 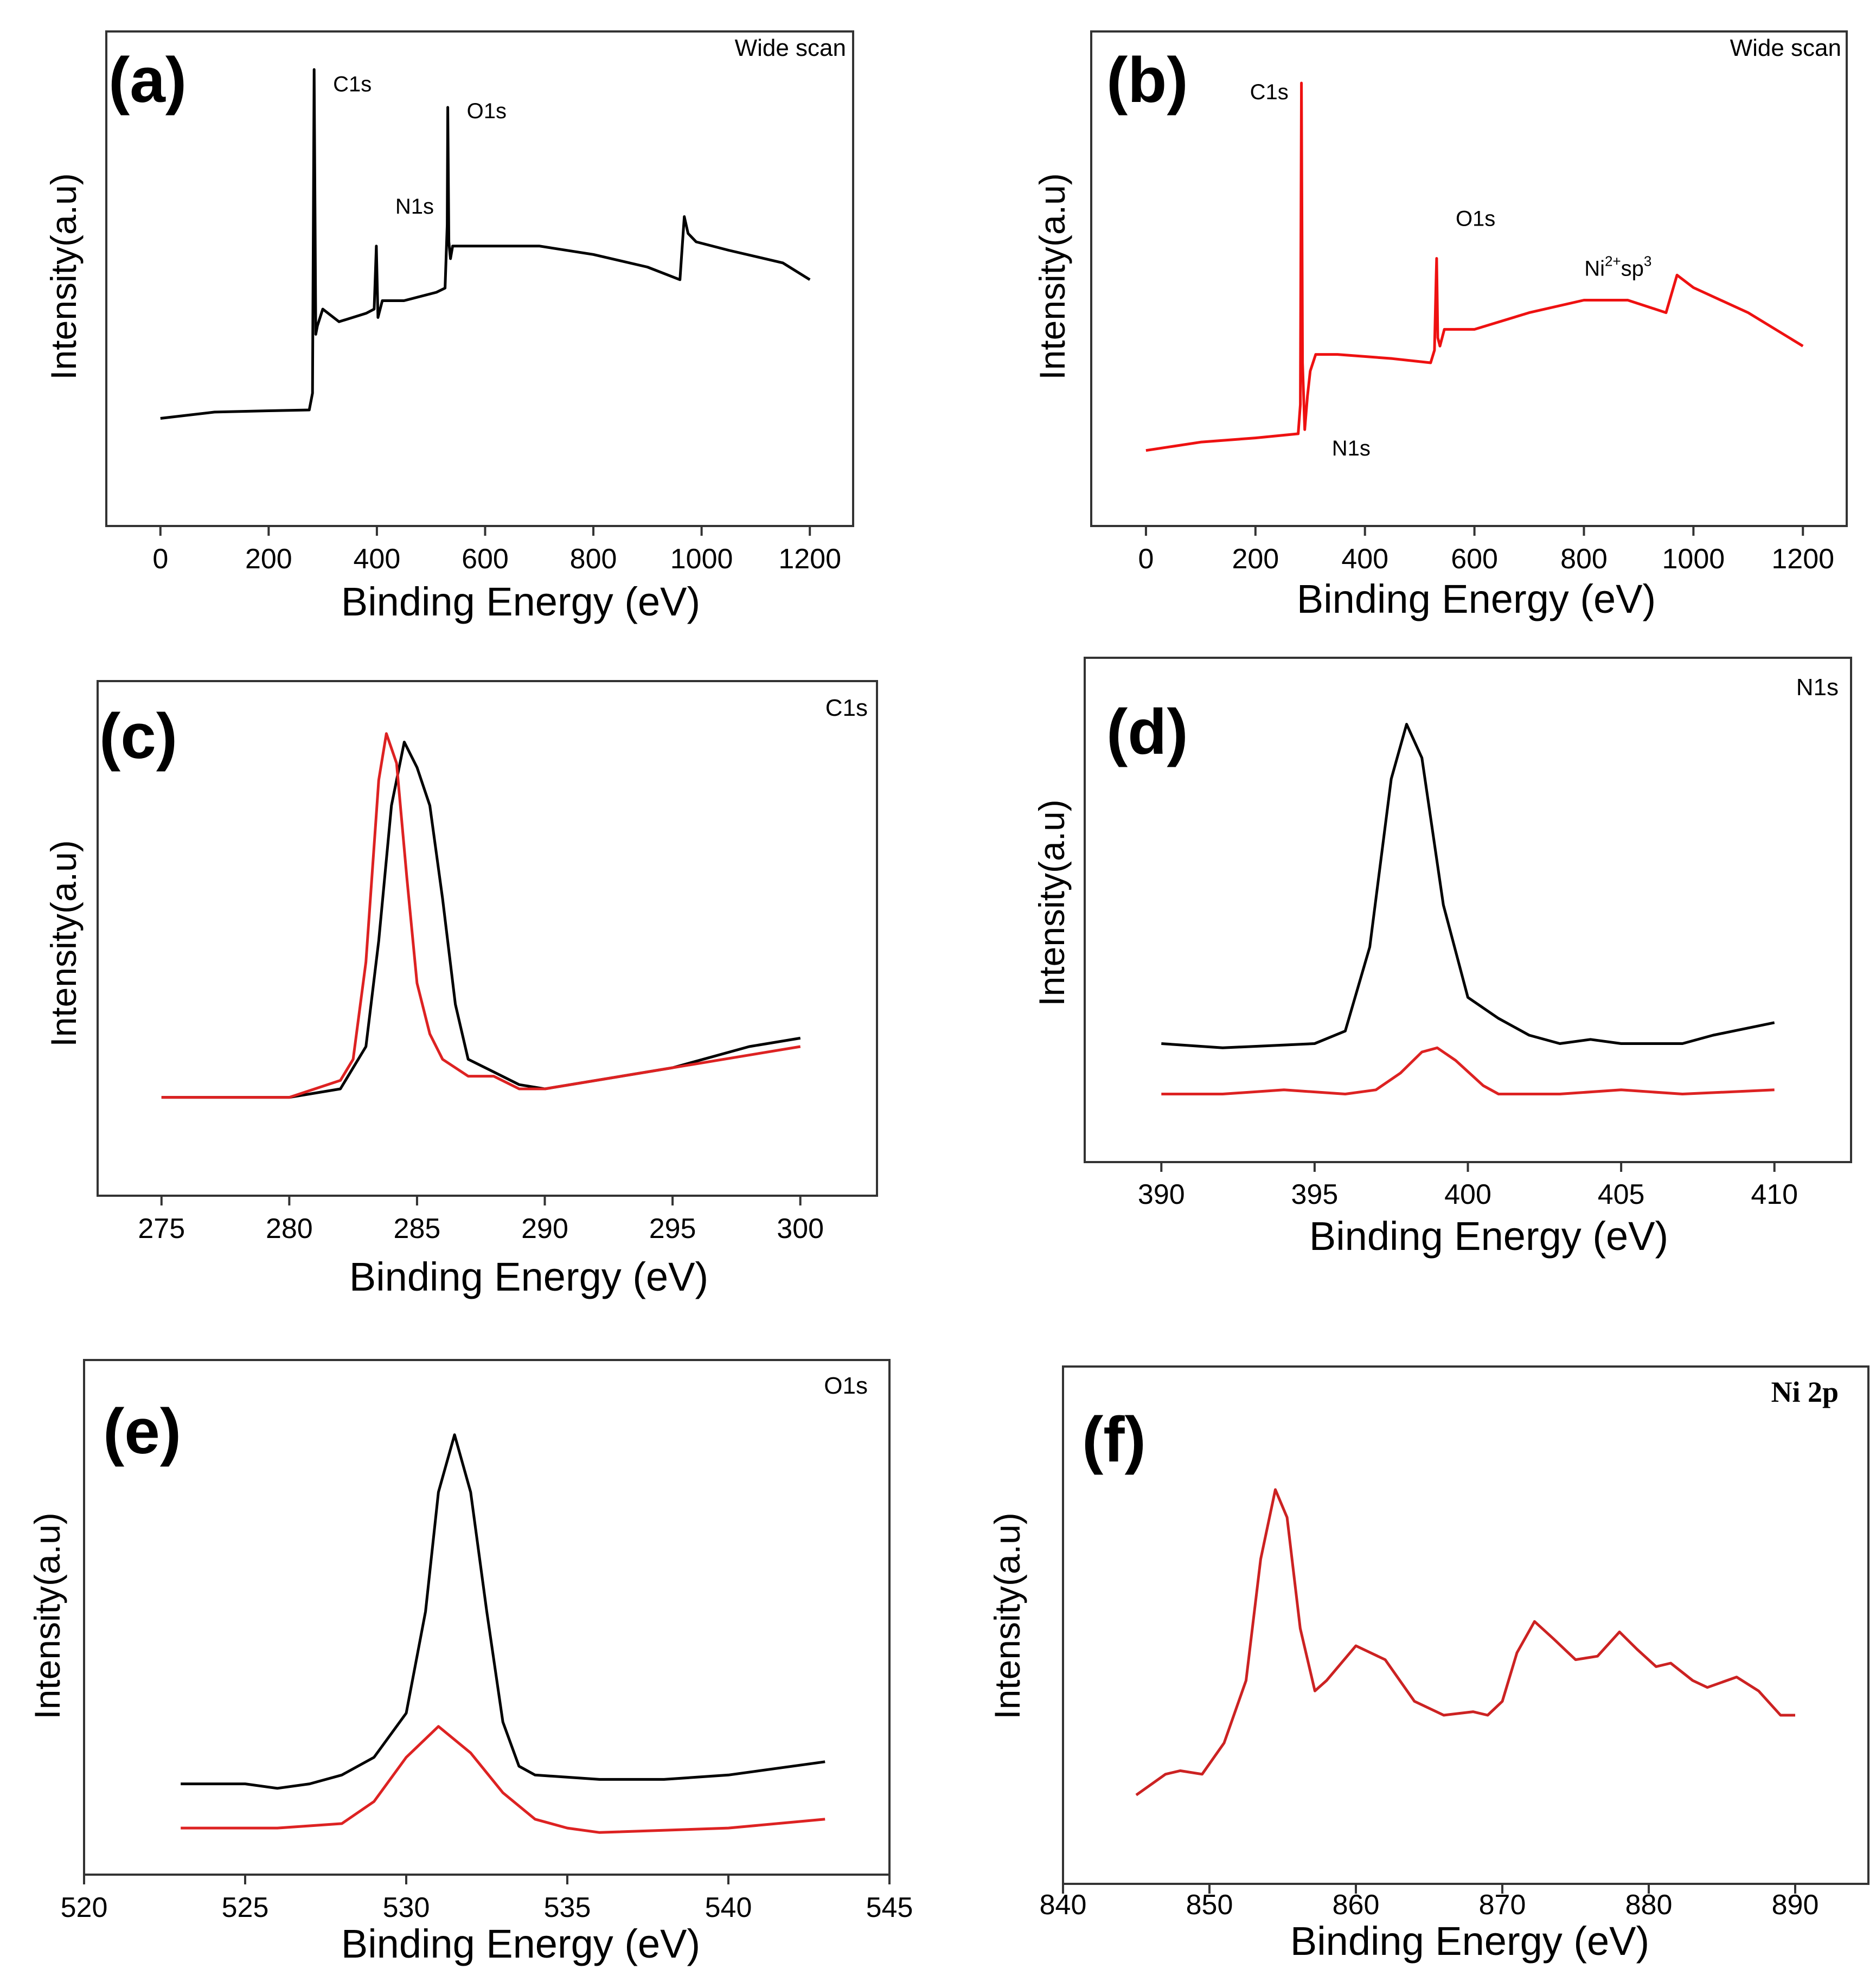 What do you see at coordinates (138, 736) in the screenshot?
I see `panel-label: (c)` at bounding box center [138, 736].